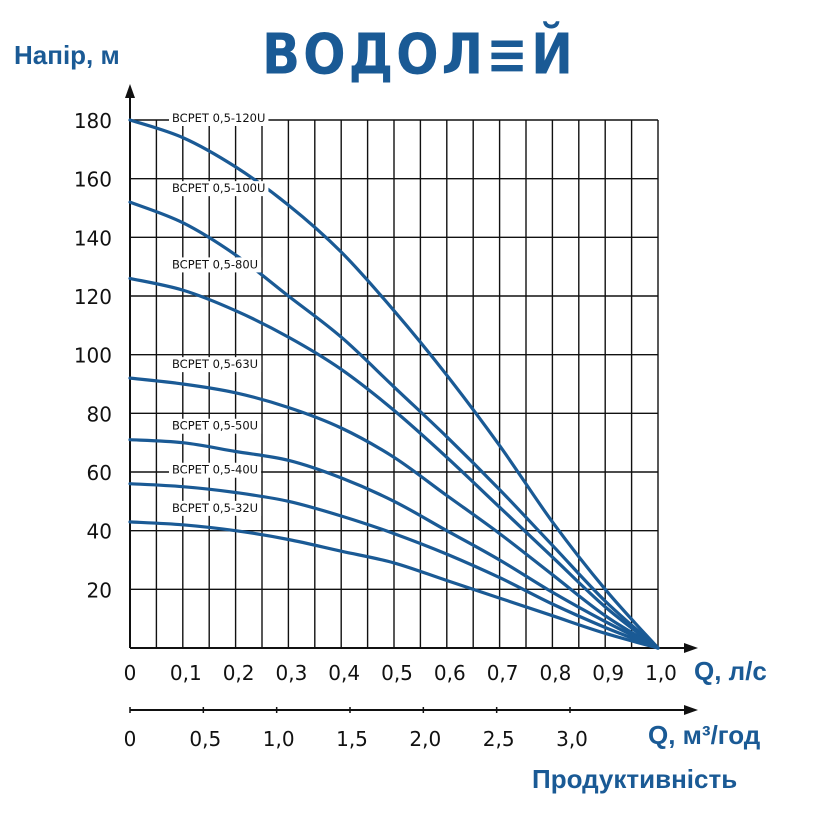  Describe the element at coordinates (425, 739) in the screenshot. I see `secondary-x-tick-label: 2,0` at that location.